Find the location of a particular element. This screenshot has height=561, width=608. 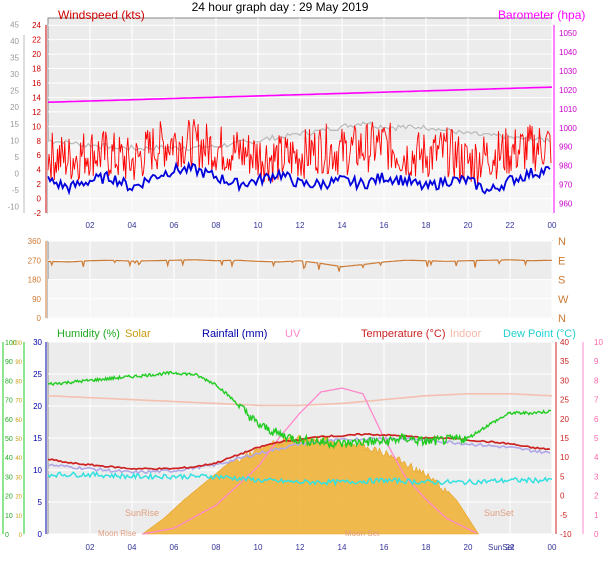

compass-label: N is located at coordinates (562, 242).